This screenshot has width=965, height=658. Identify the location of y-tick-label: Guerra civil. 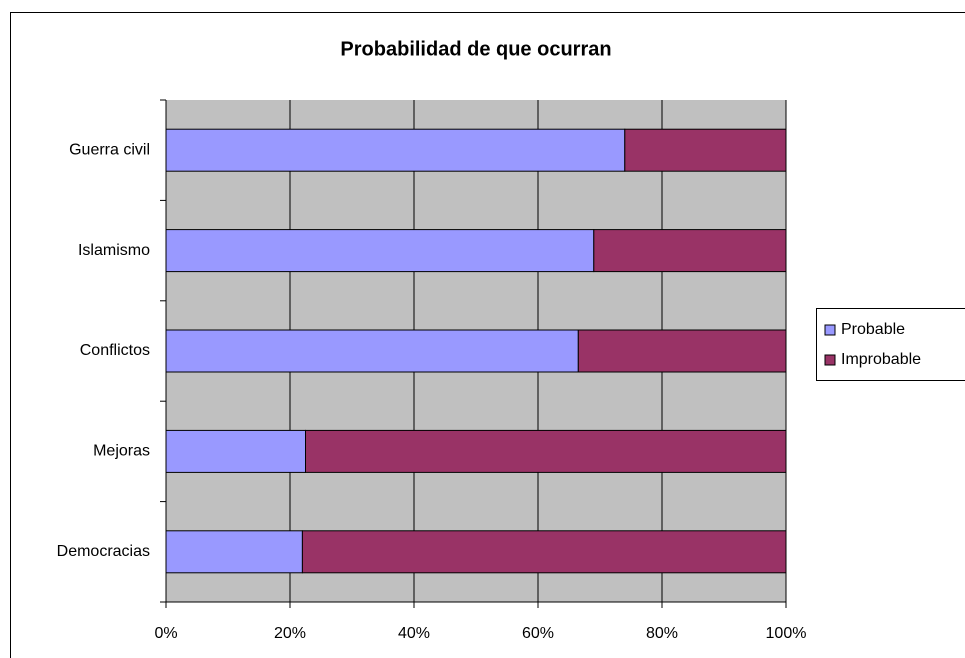
(109, 149).